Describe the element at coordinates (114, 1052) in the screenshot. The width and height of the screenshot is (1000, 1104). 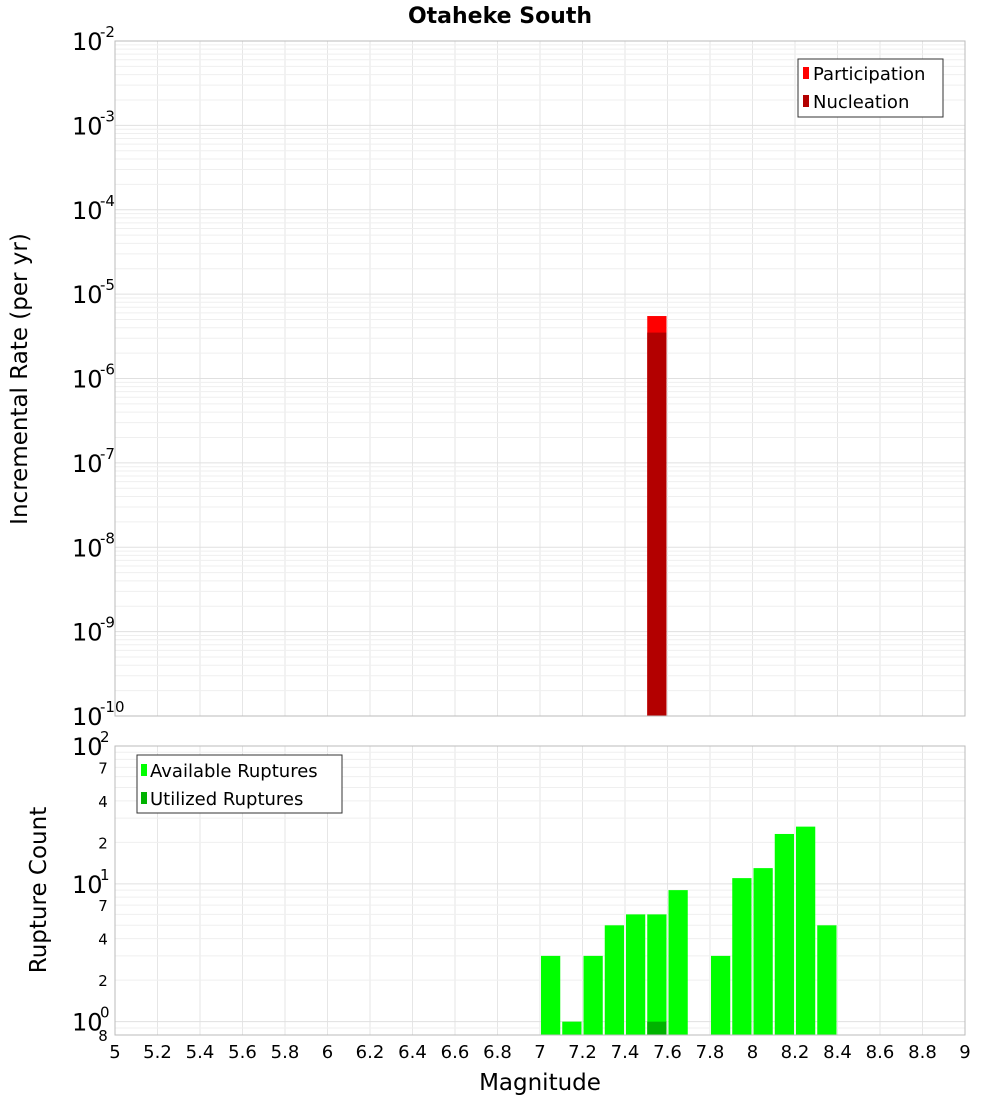
I see `x-tick-label: 5` at that location.